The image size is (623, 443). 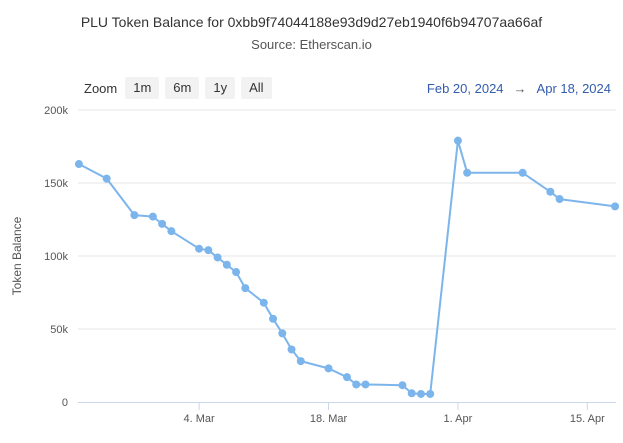 I want to click on zoom-1m-button: 1m, so click(x=142, y=88).